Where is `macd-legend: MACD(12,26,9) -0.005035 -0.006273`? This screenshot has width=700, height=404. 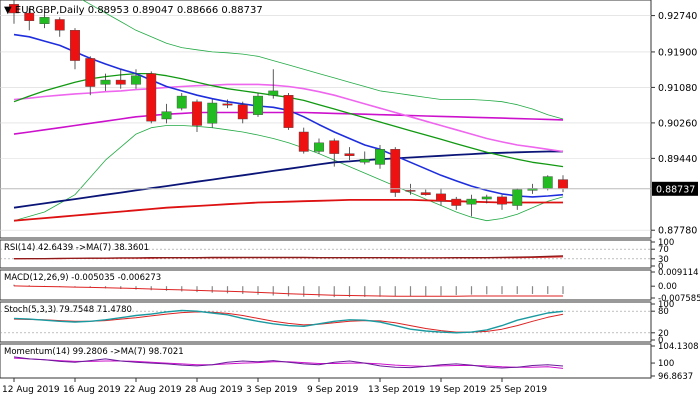
macd-legend: MACD(12,26,9) -0.005035 -0.006273 is located at coordinates (82, 278).